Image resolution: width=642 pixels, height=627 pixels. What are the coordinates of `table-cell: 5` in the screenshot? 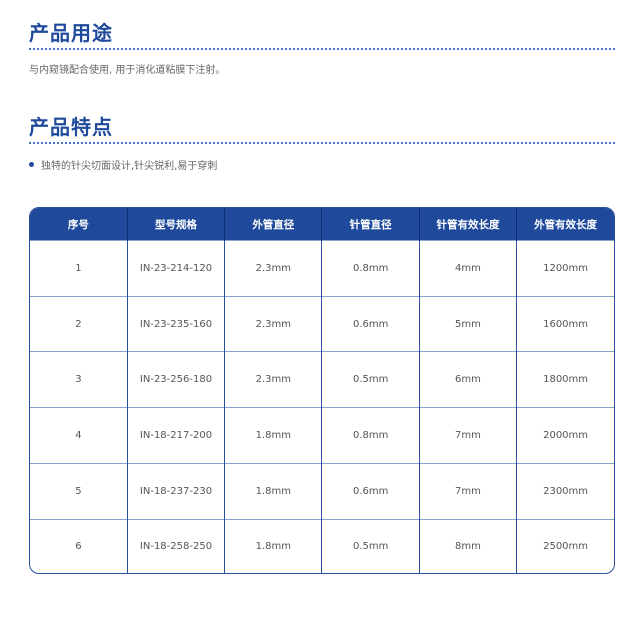 It's located at (79, 491).